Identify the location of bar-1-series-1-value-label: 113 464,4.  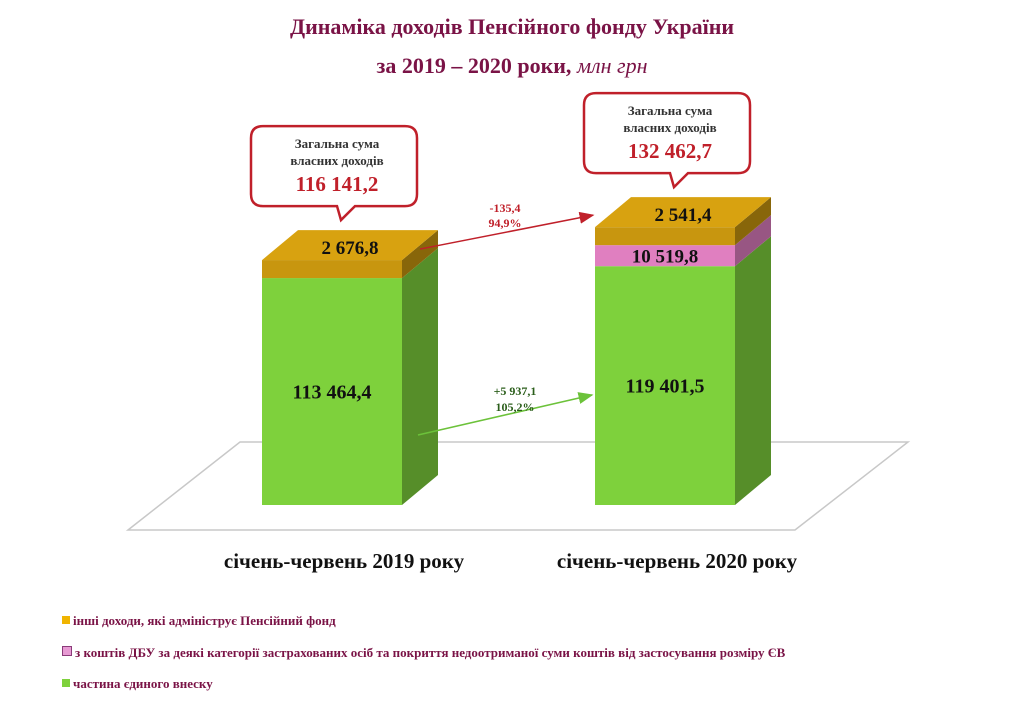
(332, 393).